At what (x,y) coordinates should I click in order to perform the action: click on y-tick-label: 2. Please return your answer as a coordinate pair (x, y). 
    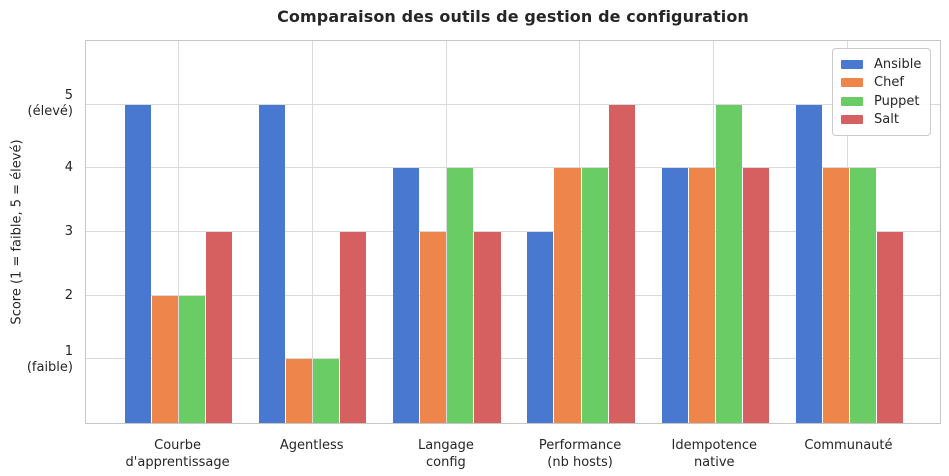
    Looking at the image, I should click on (68, 295).